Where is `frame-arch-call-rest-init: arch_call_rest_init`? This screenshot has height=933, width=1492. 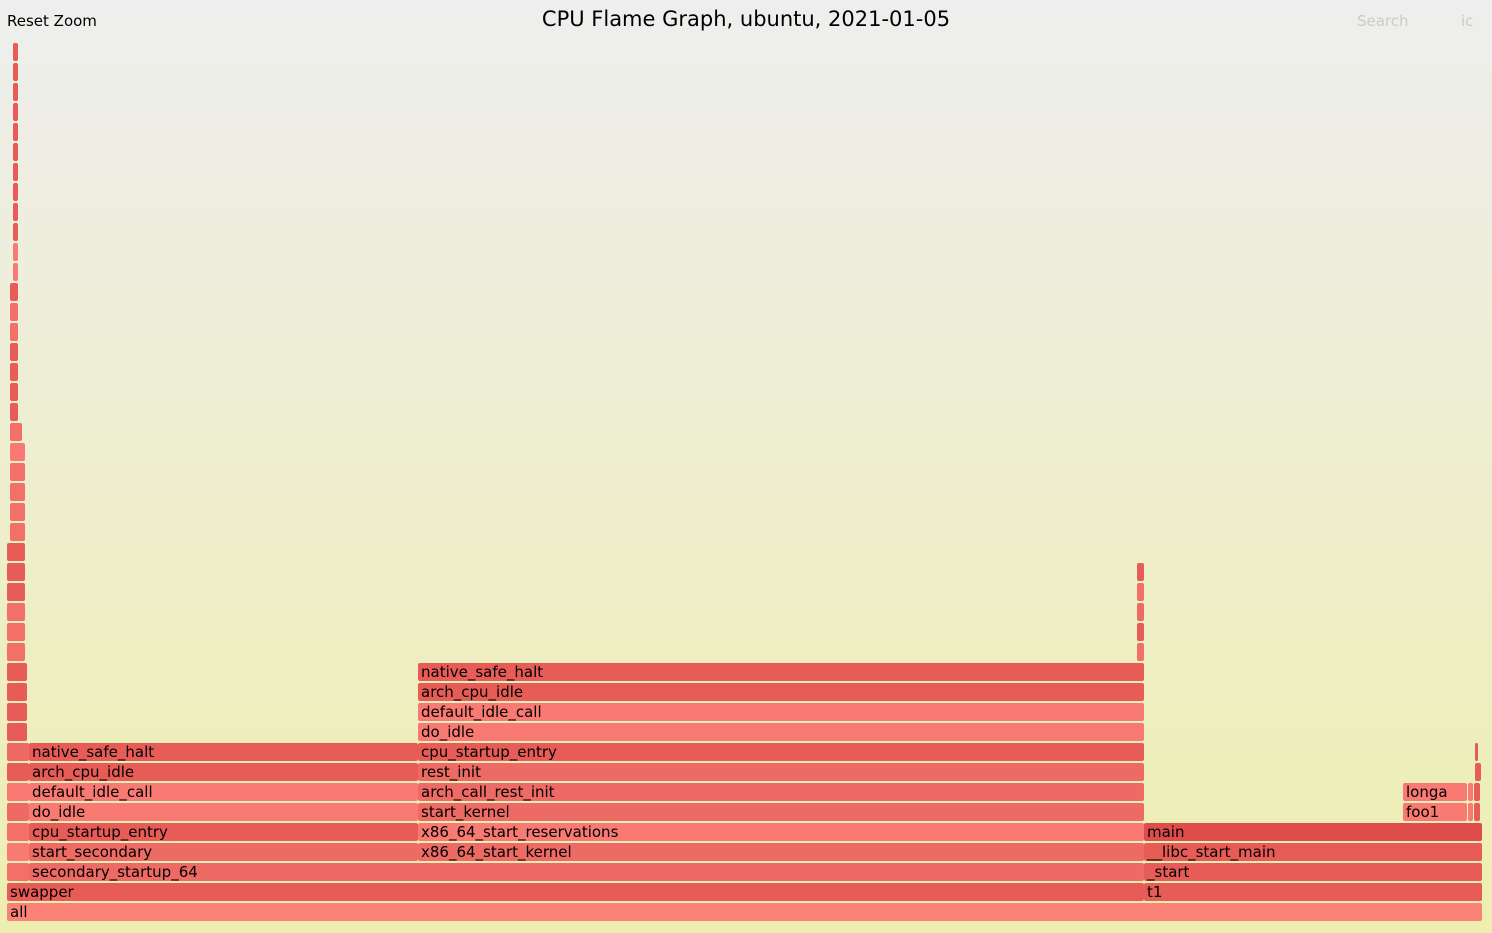 frame-arch-call-rest-init: arch_call_rest_init is located at coordinates (781, 792).